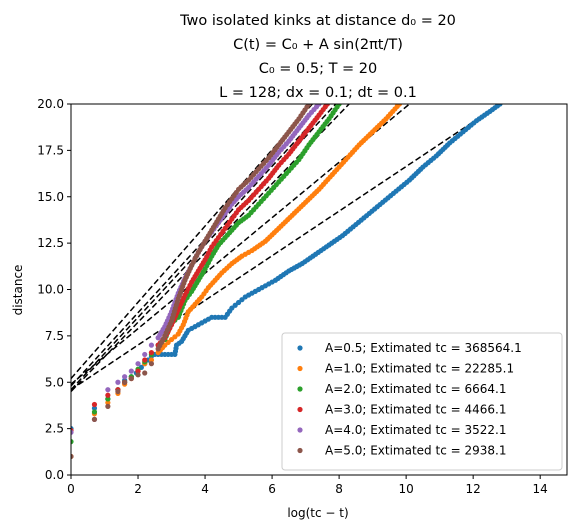 The height and width of the screenshot is (532, 576). What do you see at coordinates (415, 389) in the screenshot?
I see `legend-label-3: A=2.0; Extimated tc = 6664.1` at bounding box center [415, 389].